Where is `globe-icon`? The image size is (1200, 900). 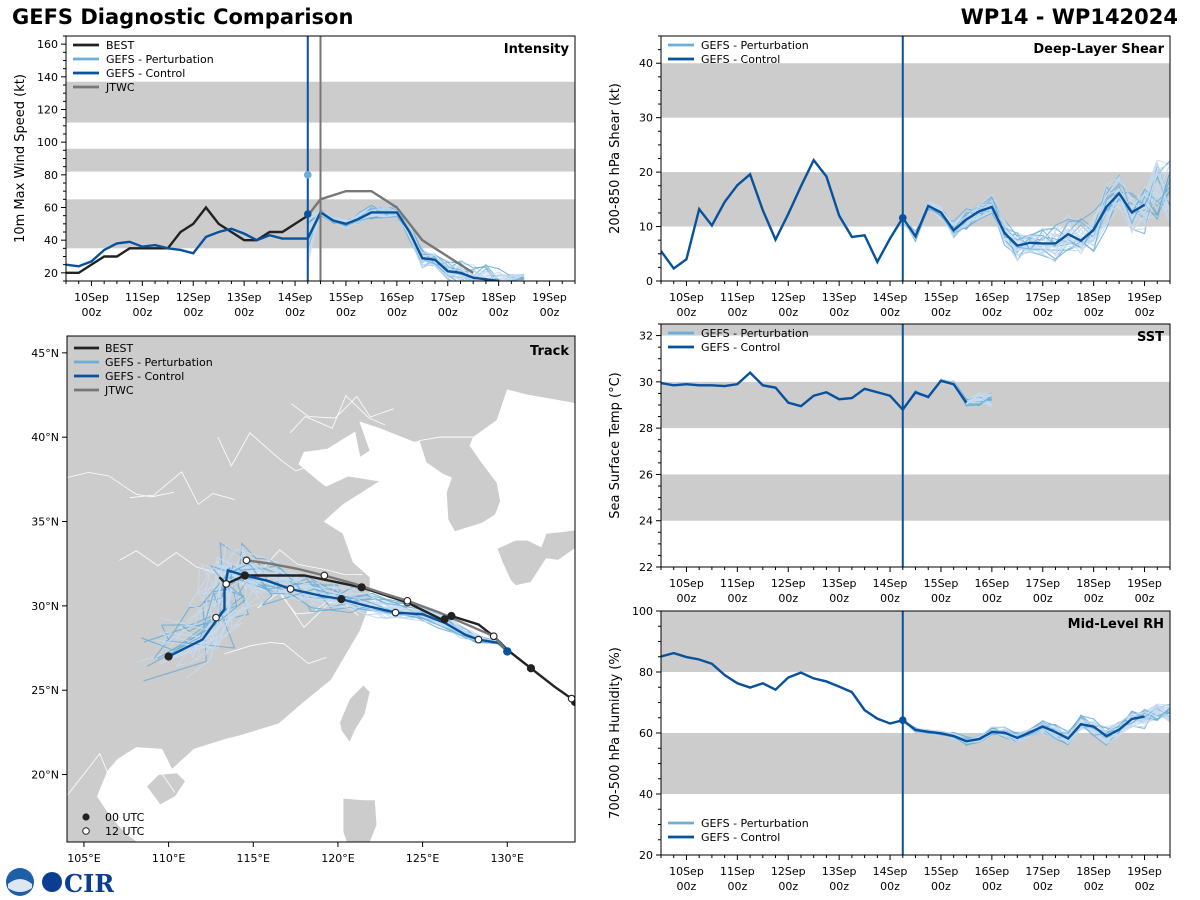
globe-icon is located at coordinates (52, 882).